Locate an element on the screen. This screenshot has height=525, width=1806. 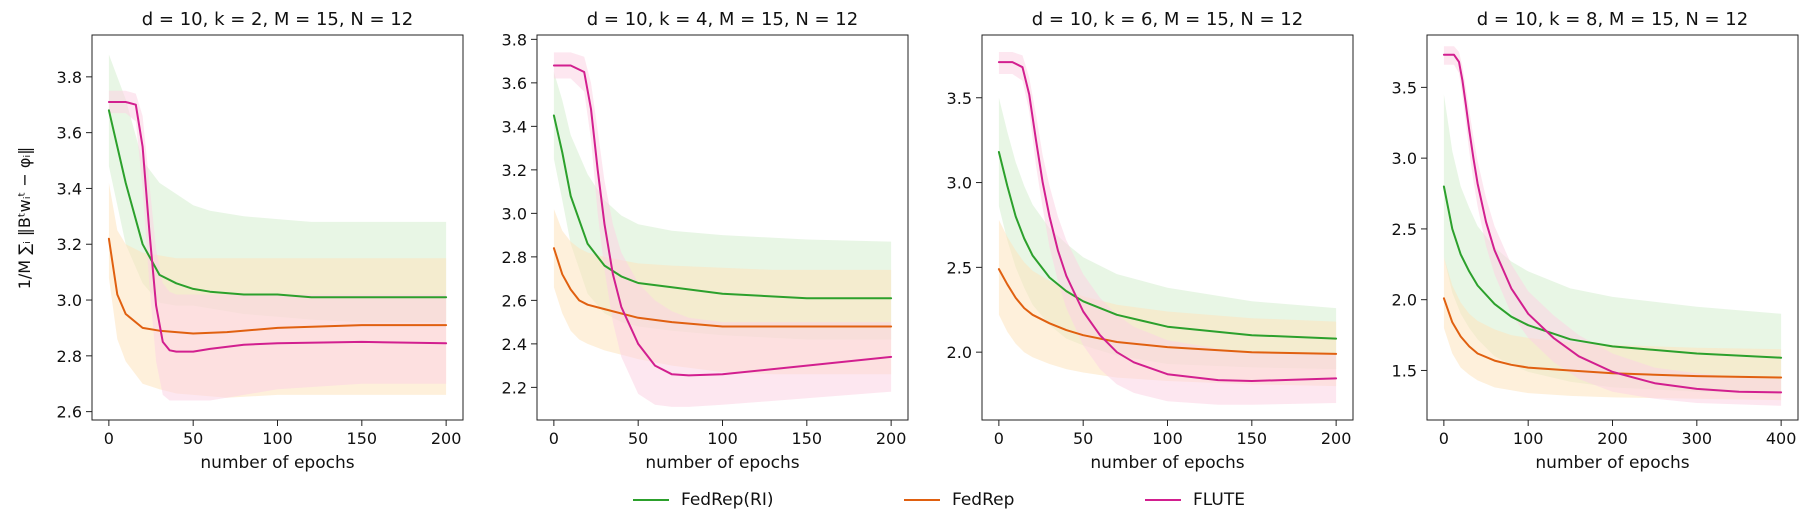
y-axis-label: 1/M ∑ᵢ ‖Bᵗwᵢᵗ − φᵢ‖ is located at coordinates (24, 218).